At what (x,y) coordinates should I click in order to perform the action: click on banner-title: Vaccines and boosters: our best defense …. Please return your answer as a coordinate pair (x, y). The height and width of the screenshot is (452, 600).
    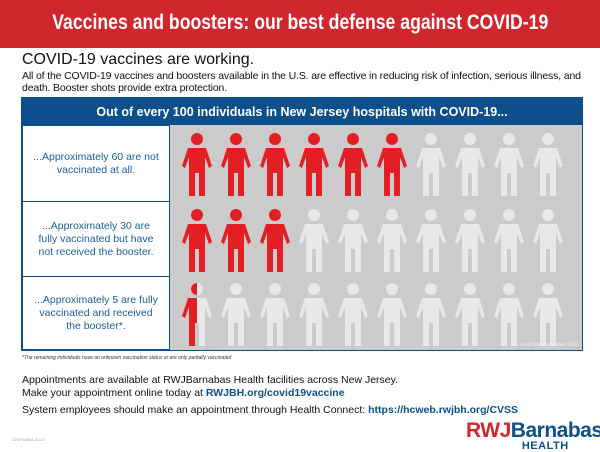
    Looking at the image, I should click on (300, 22).